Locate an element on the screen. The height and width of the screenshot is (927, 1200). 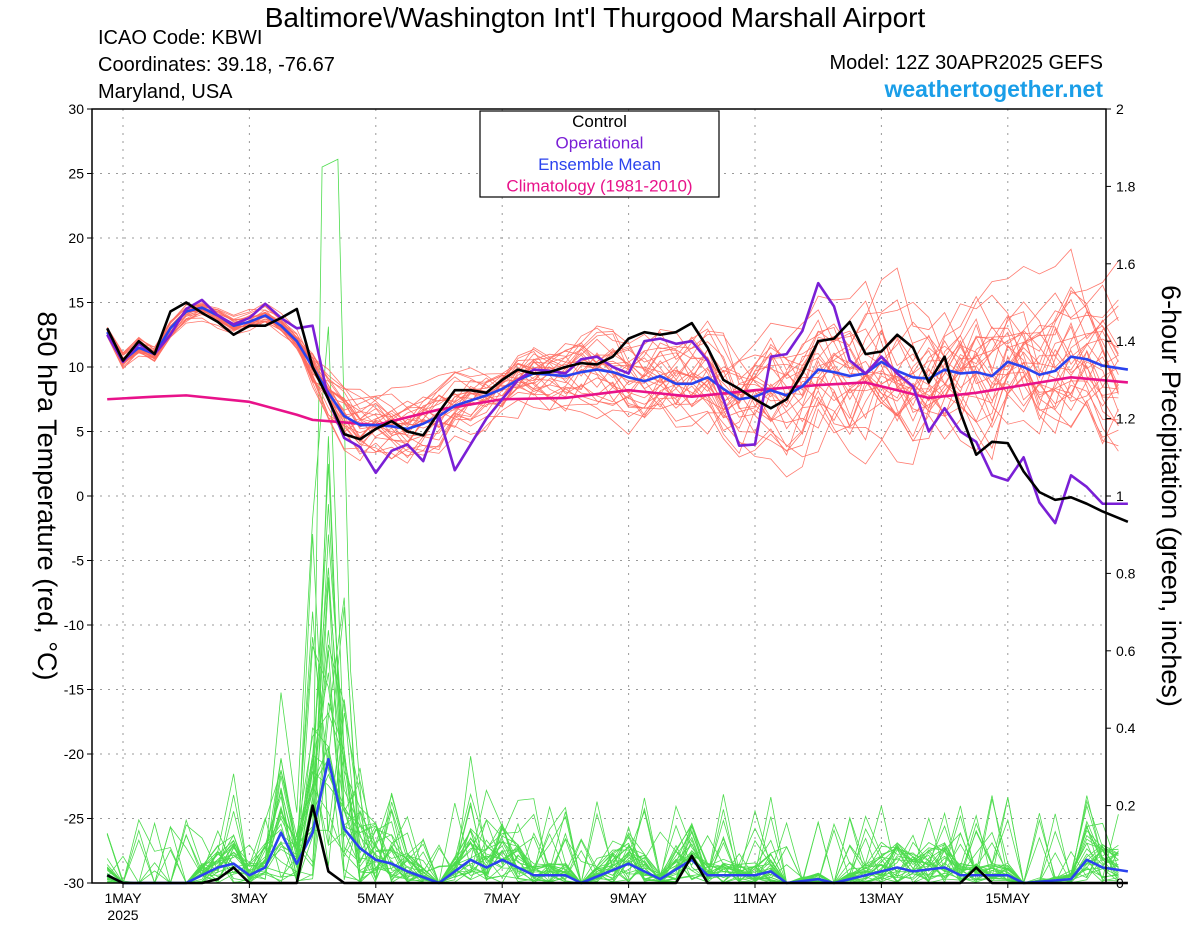
legend-entry: Climatology (1981-2010) is located at coordinates (599, 186).